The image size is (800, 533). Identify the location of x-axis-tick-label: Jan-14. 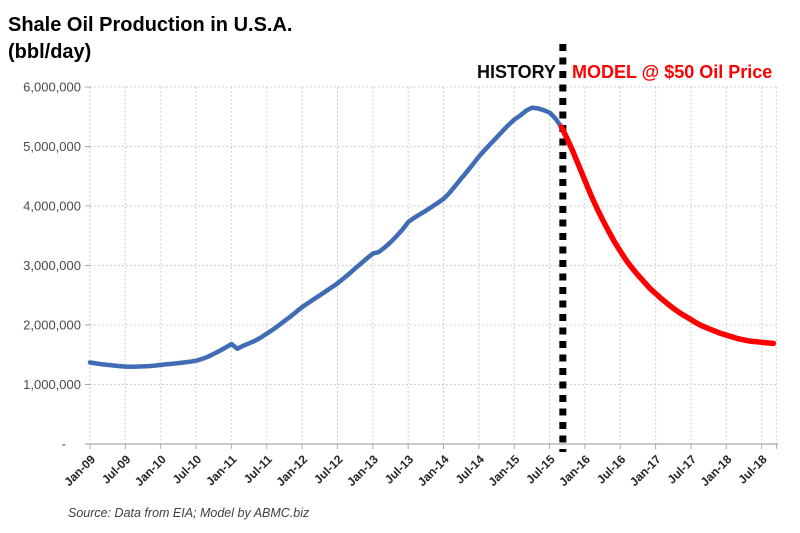
(433, 470).